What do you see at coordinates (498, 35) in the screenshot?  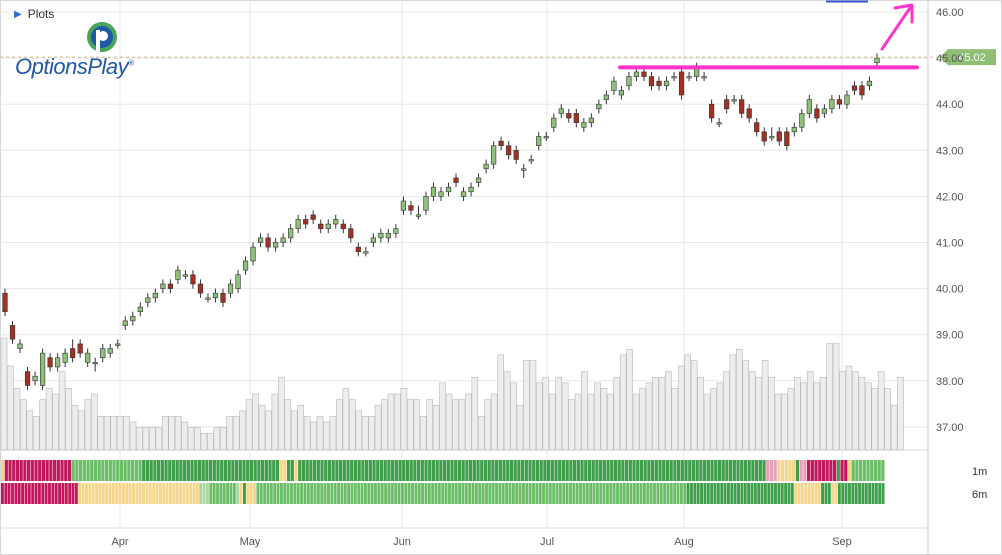 I see `annotations: 45.02` at bounding box center [498, 35].